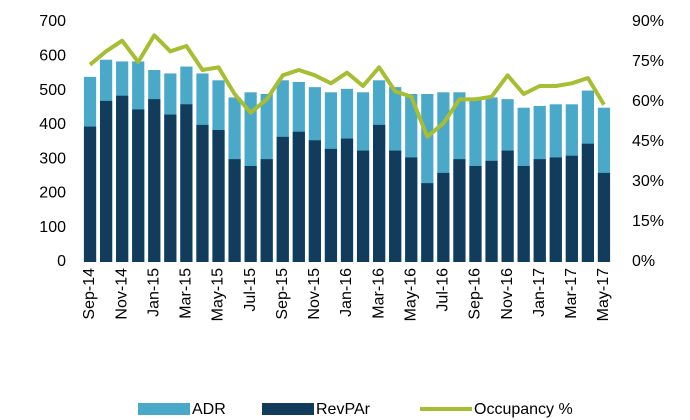  Describe the element at coordinates (52, 193) in the screenshot. I see `y-tick-label: 200` at that location.